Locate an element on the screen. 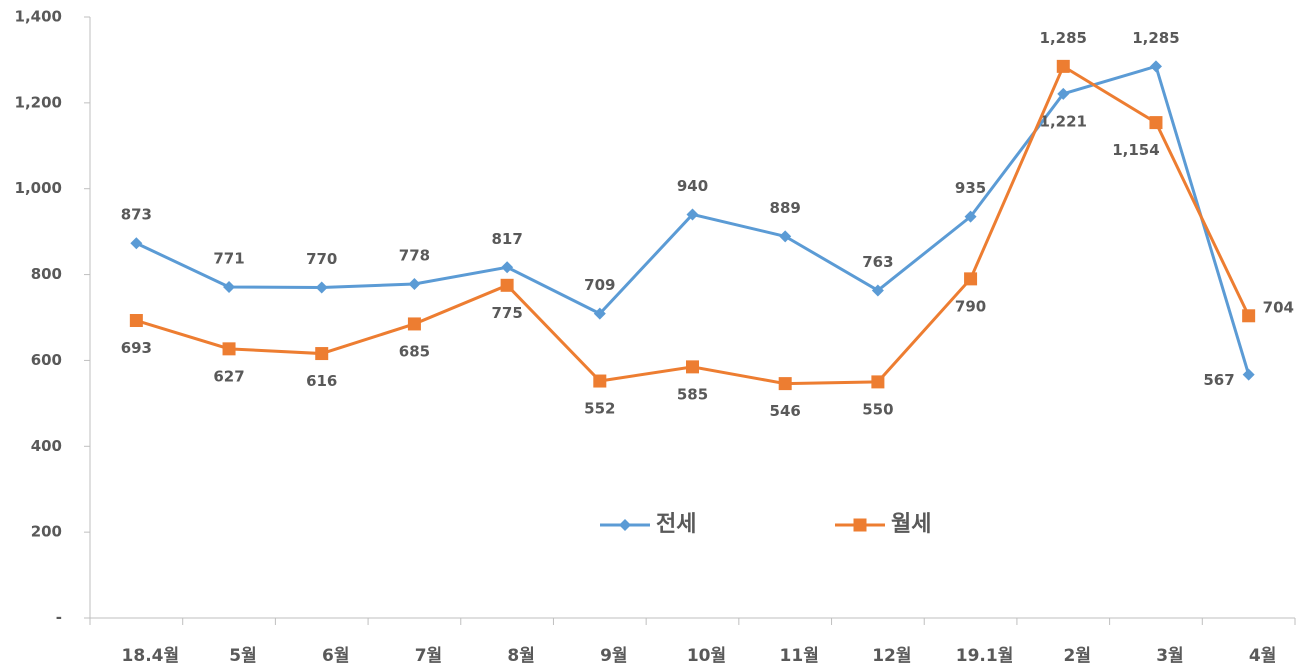 The image size is (1310, 671). data-label: 935 is located at coordinates (970, 188).